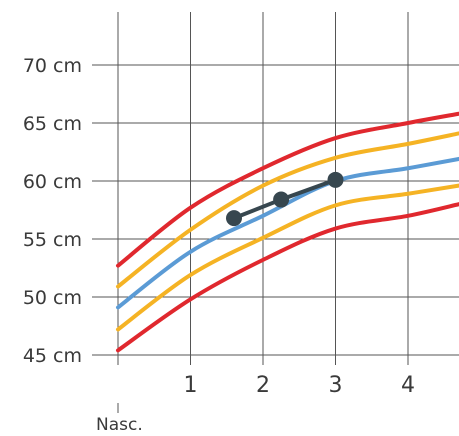  What do you see at coordinates (52, 240) in the screenshot?
I see `y-tick-label: 55 cm` at bounding box center [52, 240].